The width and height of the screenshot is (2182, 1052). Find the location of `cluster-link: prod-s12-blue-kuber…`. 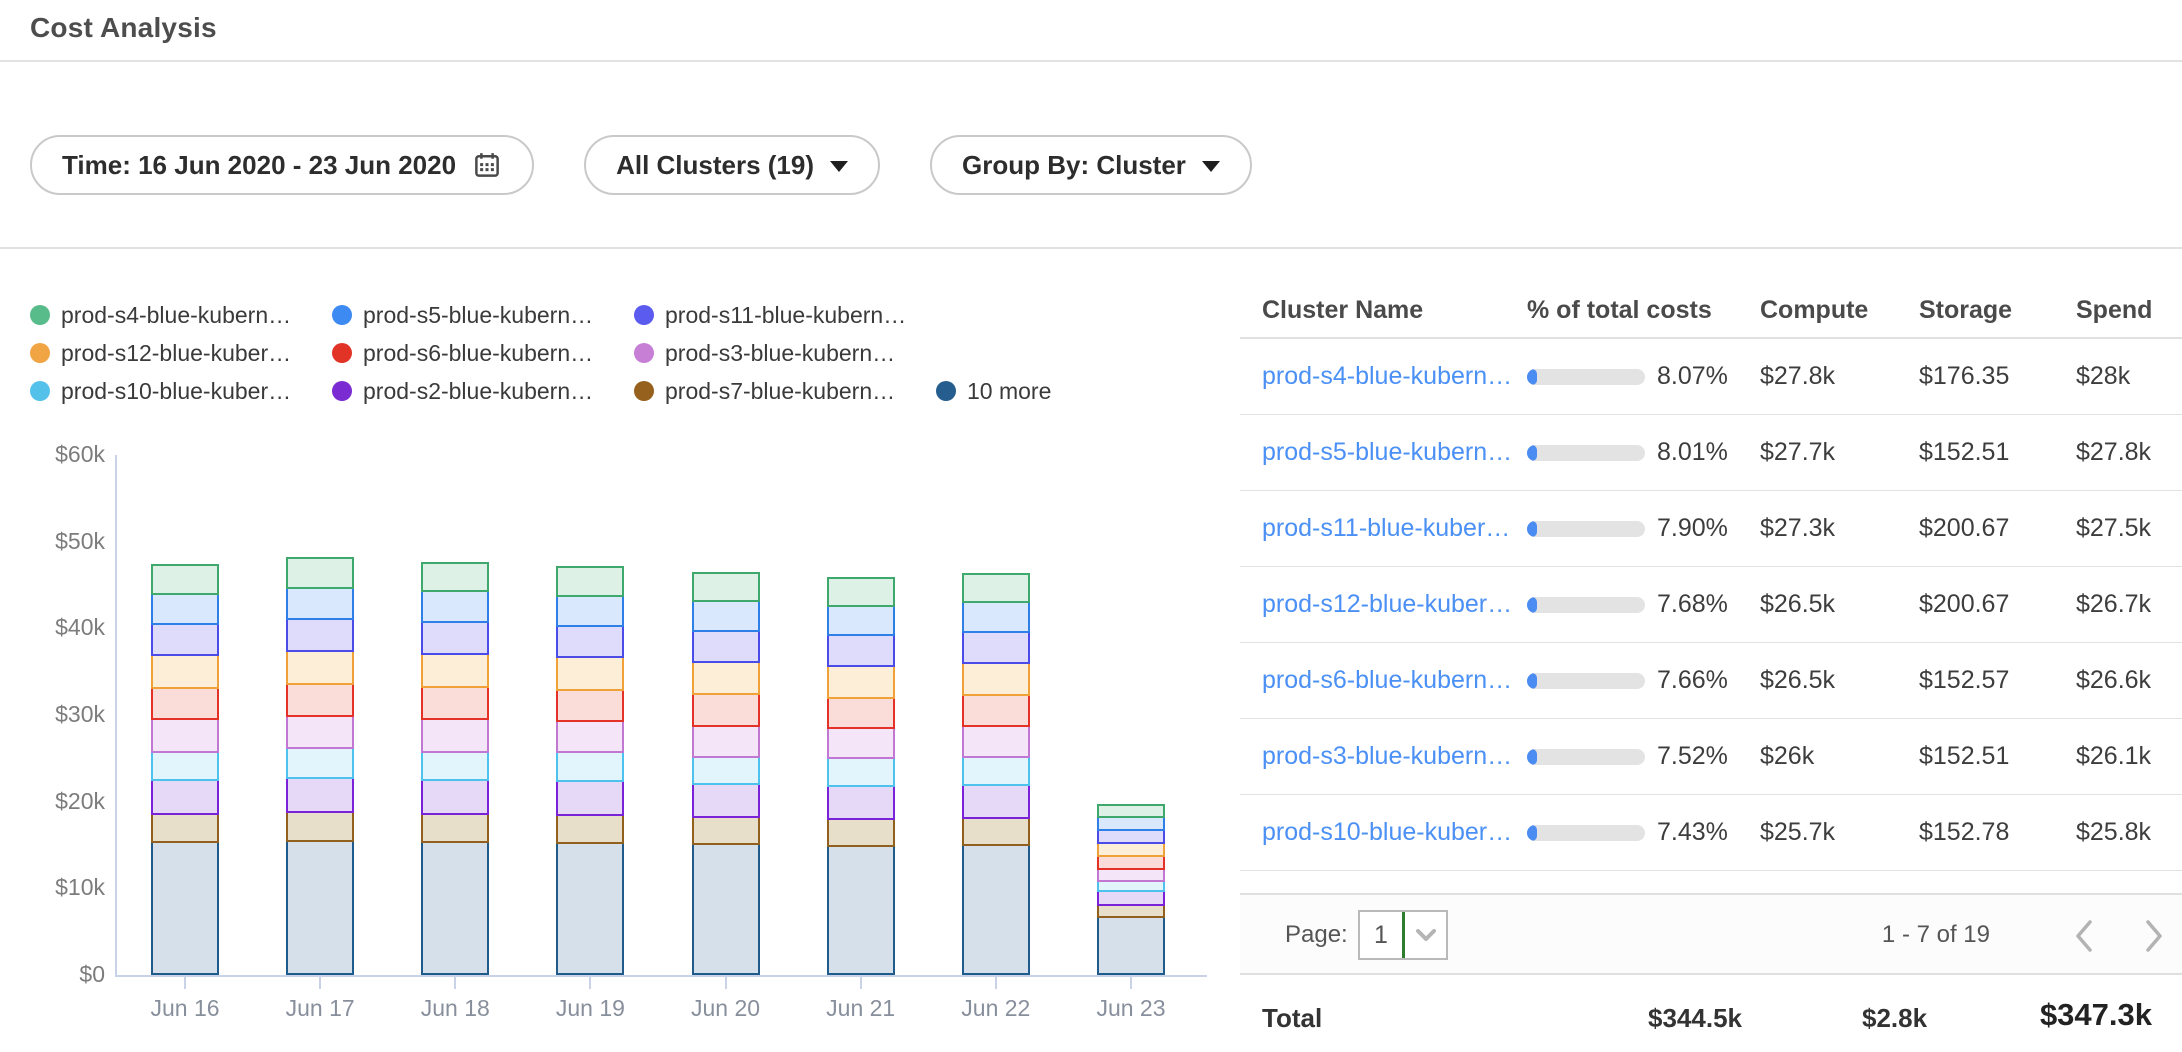

cluster-link: prod-s12-blue-kuber… is located at coordinates (1387, 604).